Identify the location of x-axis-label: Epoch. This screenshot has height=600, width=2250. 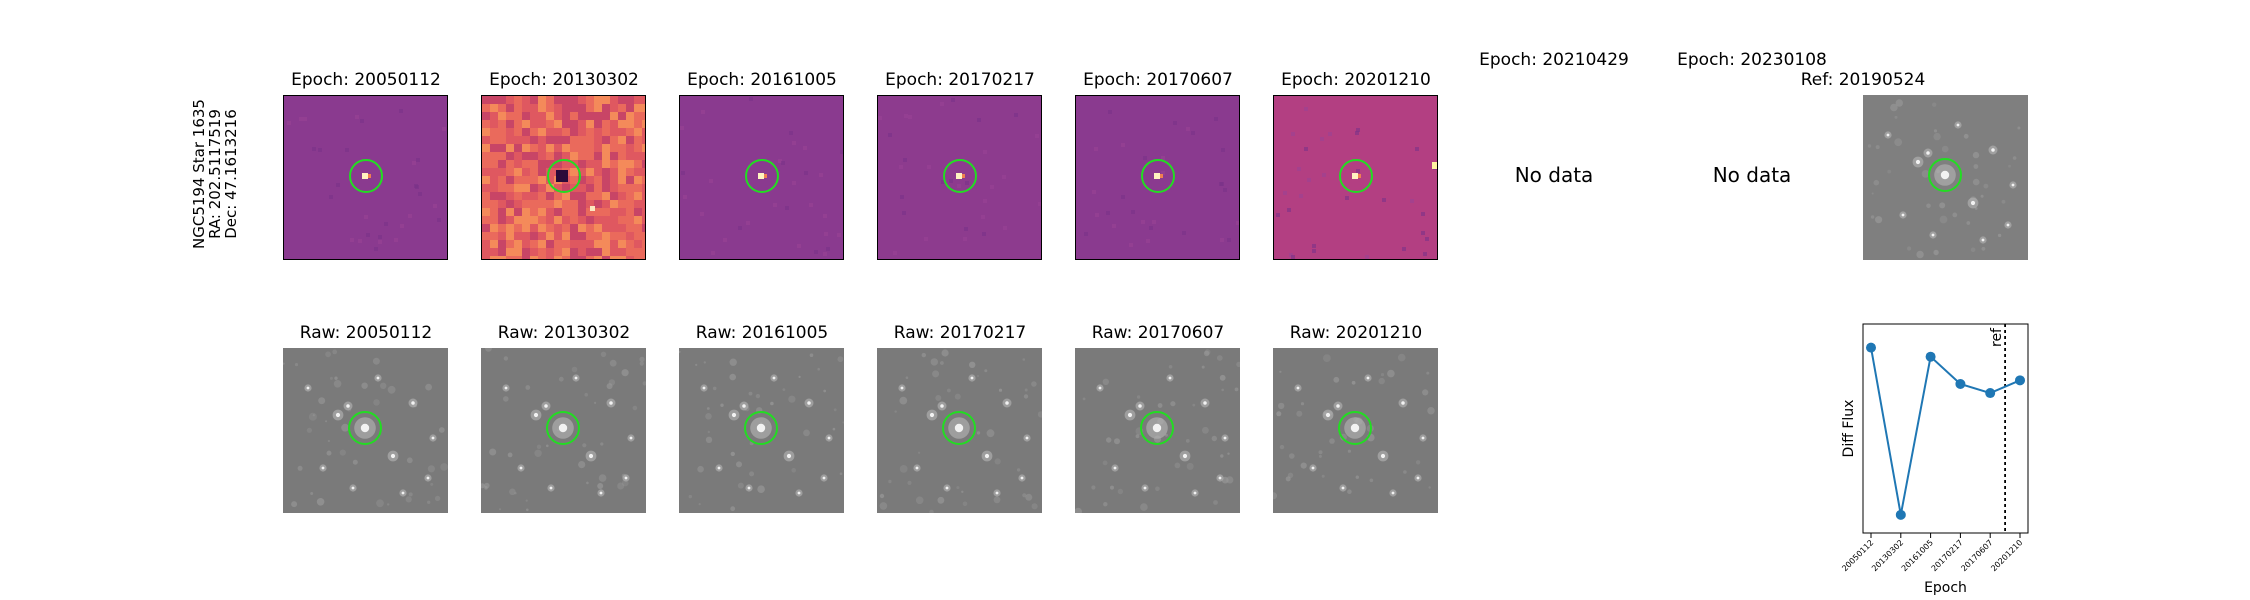
(1945, 588).